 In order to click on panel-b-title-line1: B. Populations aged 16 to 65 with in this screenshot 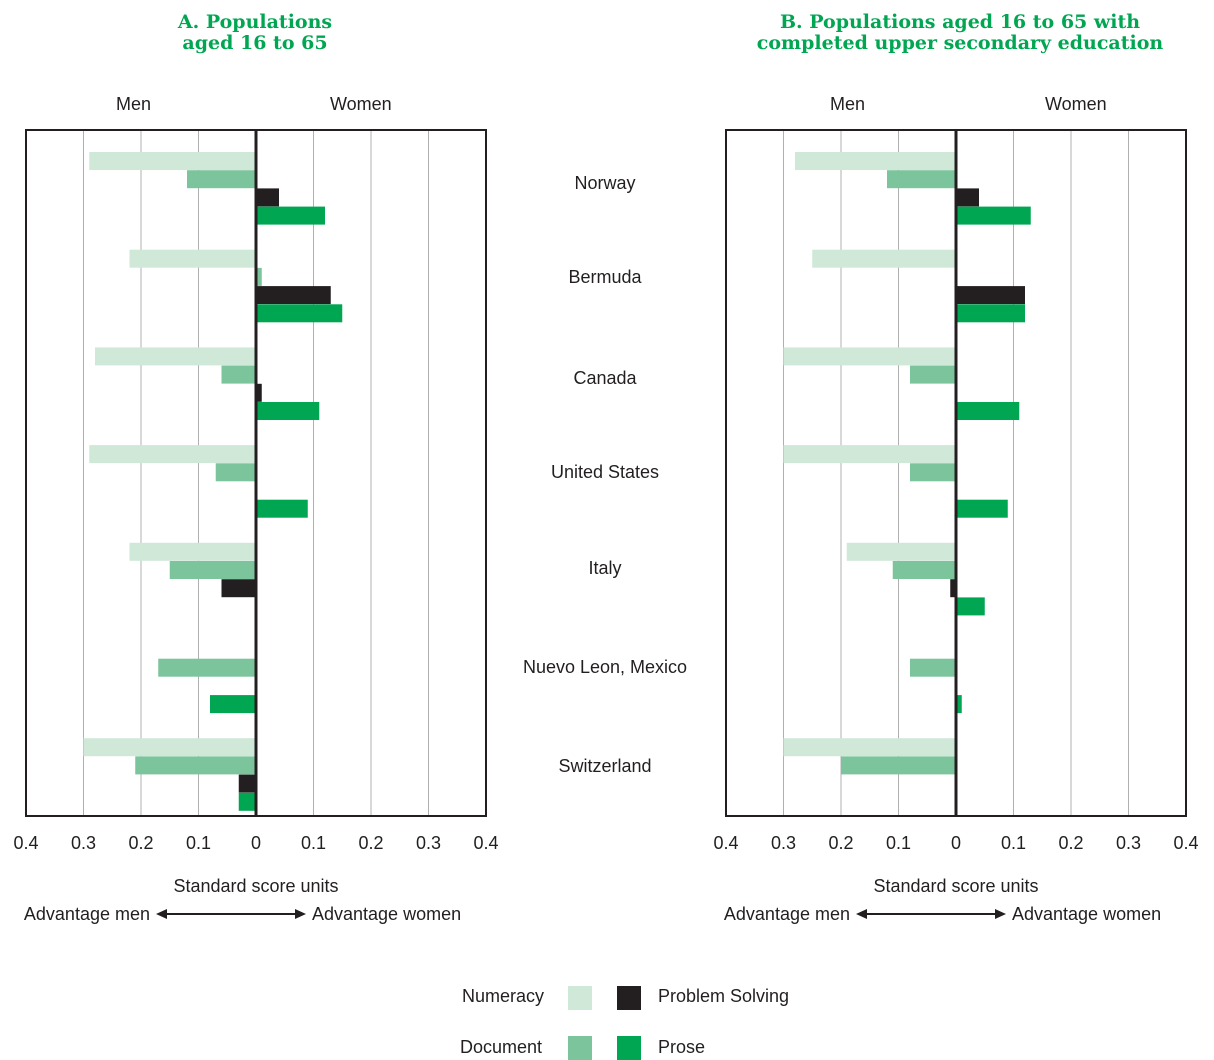, I will do `click(960, 22)`.